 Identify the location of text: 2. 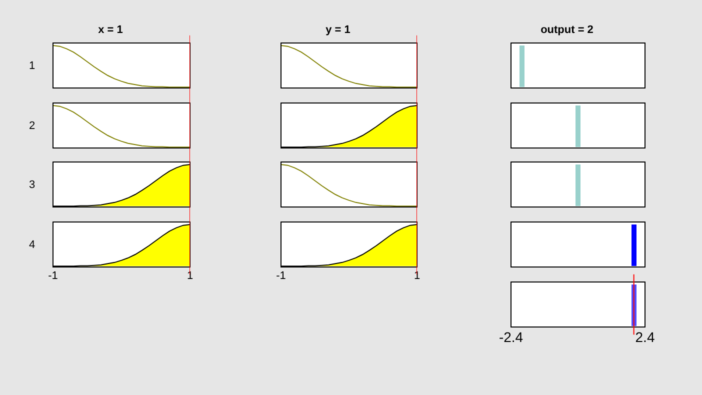
(32, 126).